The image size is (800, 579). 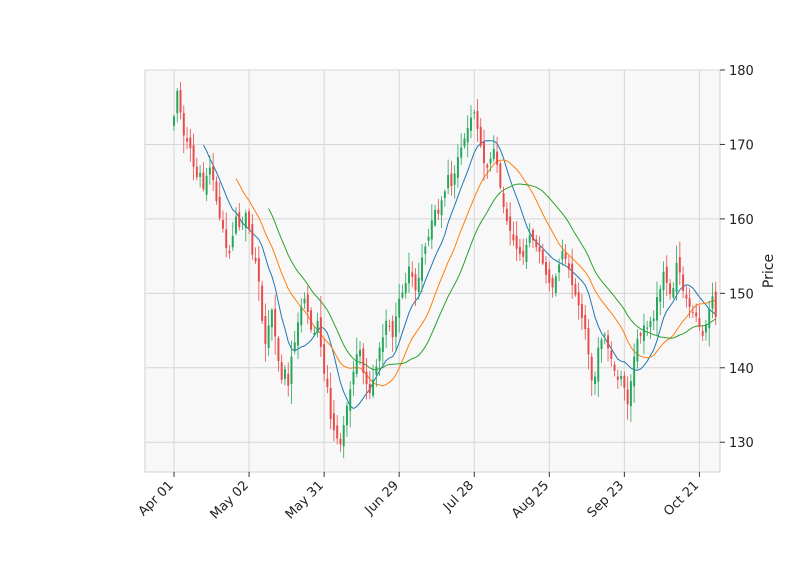 What do you see at coordinates (382, 498) in the screenshot?
I see `x-tick-label: Jun 29` at bounding box center [382, 498].